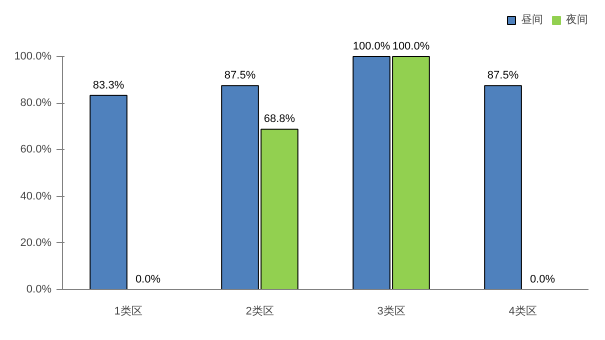 This screenshot has height=340, width=605. What do you see at coordinates (280, 119) in the screenshot?
I see `data-label: 68.8%` at bounding box center [280, 119].